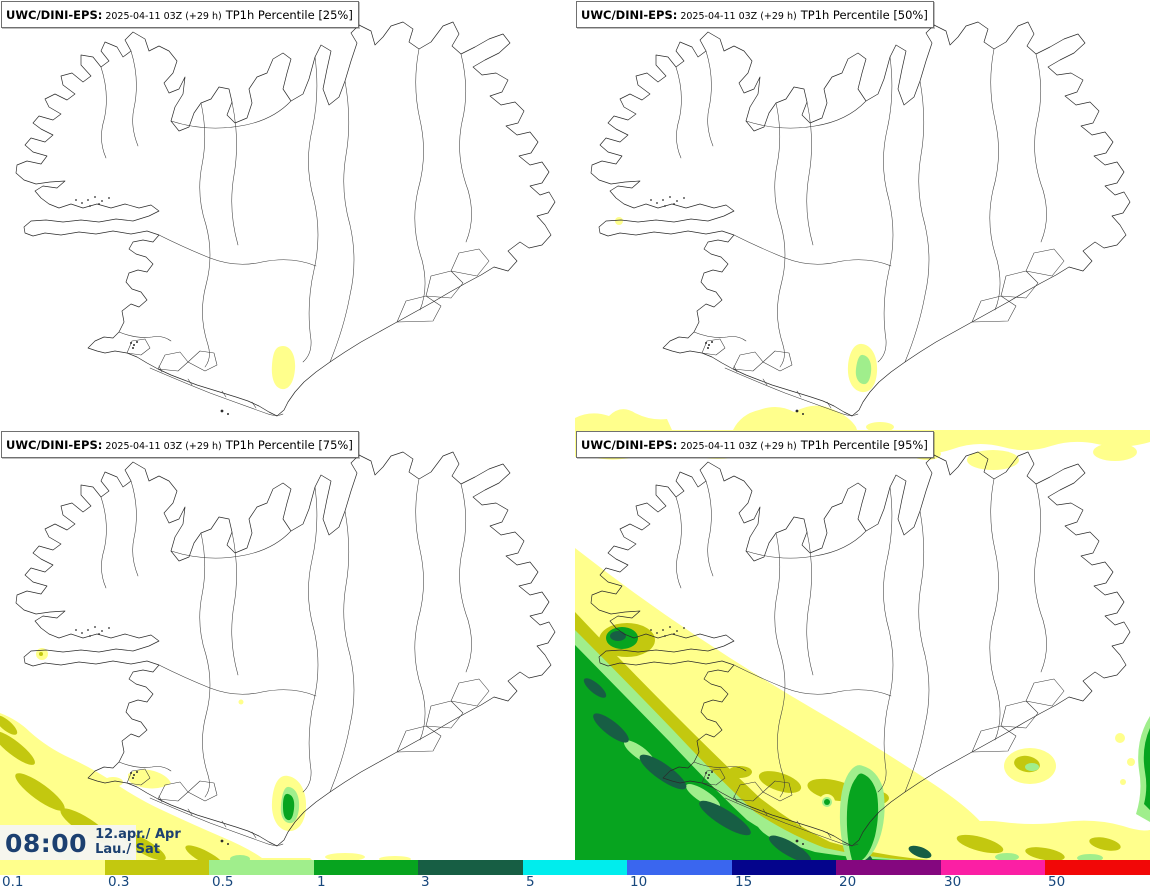 This screenshot has height=891, width=1150. What do you see at coordinates (119, 882) in the screenshot?
I see `colorbar-tick: 0.3` at bounding box center [119, 882].